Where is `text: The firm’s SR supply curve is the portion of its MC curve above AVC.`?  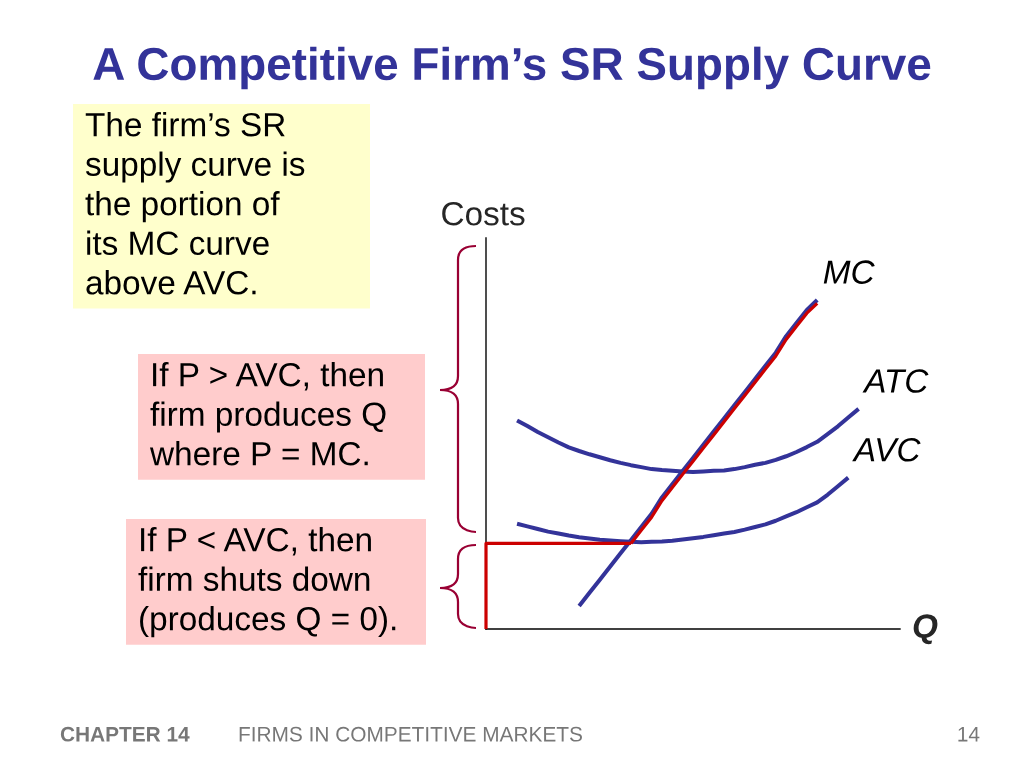
text: The firm’s SR supply curve is the portion of its MC curve above AVC. is located at coordinates (195, 203).